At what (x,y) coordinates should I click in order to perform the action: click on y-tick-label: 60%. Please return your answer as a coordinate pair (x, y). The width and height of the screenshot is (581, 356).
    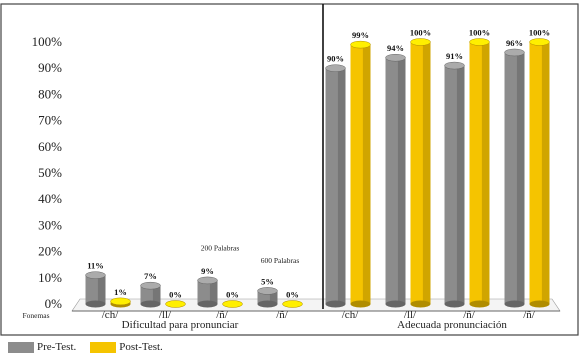
    Looking at the image, I should click on (50, 146).